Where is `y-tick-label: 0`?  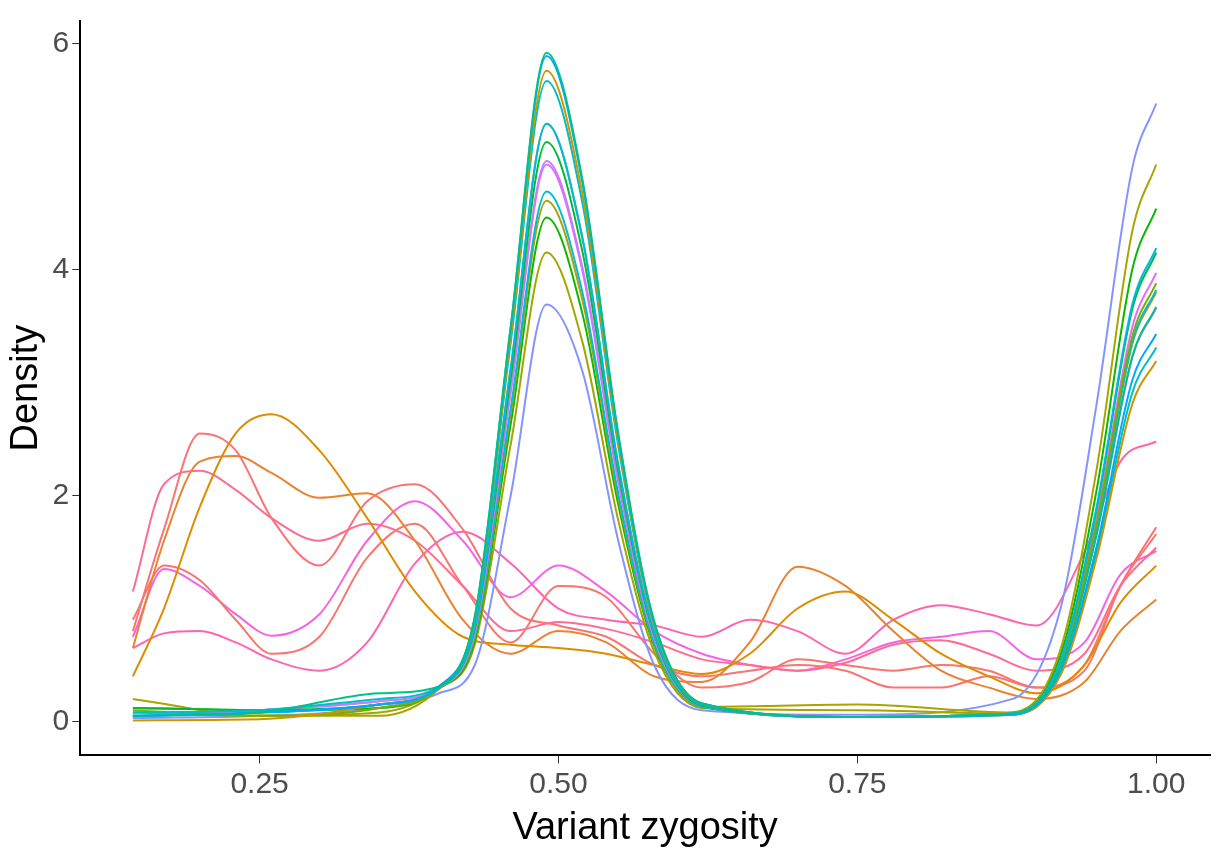 y-tick-label: 0 is located at coordinates (61, 719).